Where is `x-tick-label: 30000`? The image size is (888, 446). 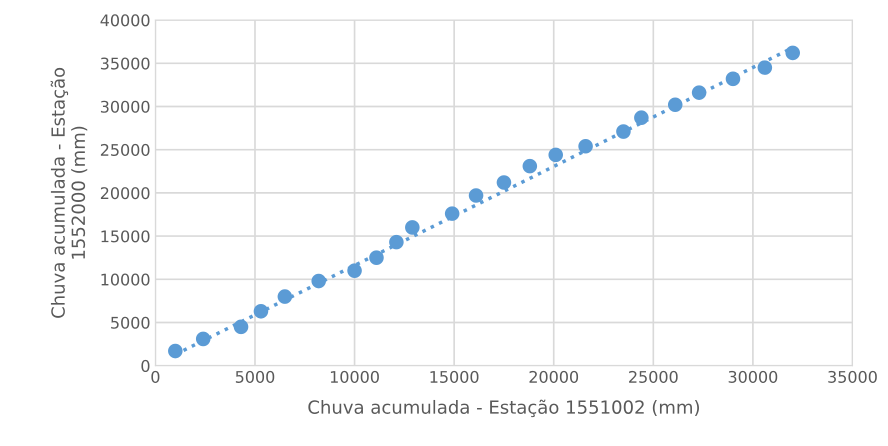 x-tick-label: 30000 is located at coordinates (753, 376).